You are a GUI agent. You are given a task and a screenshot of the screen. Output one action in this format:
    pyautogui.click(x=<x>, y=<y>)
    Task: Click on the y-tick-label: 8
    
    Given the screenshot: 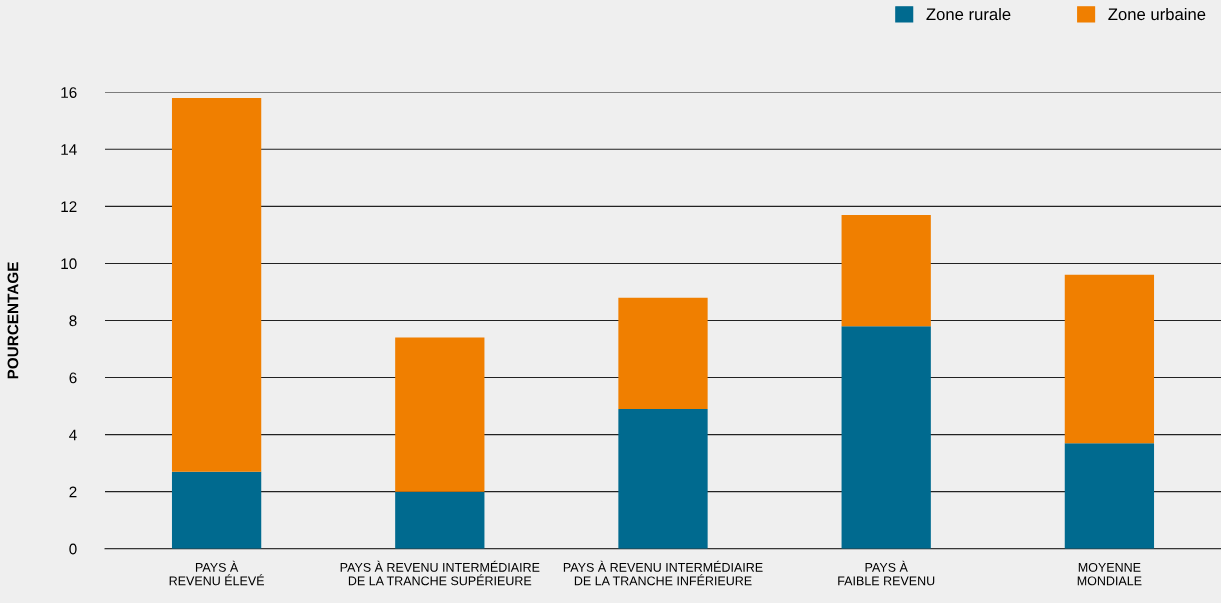 What is the action you would take?
    pyautogui.click(x=73, y=321)
    